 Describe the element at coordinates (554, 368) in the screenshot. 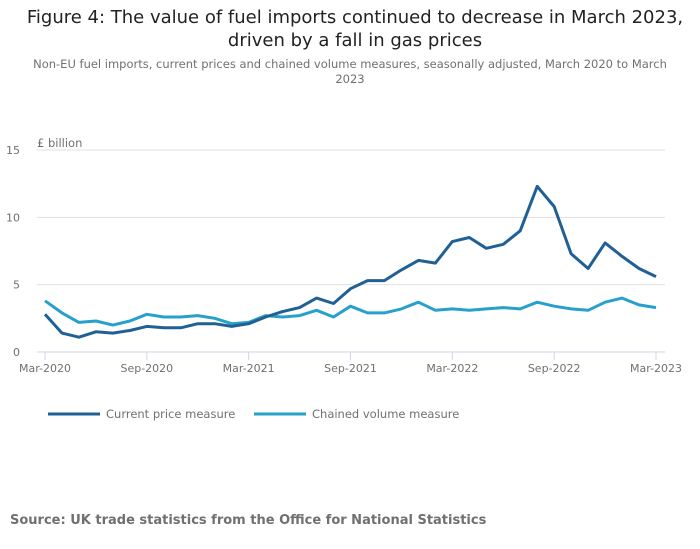

I see `x-tick-label: Sep-2022` at that location.